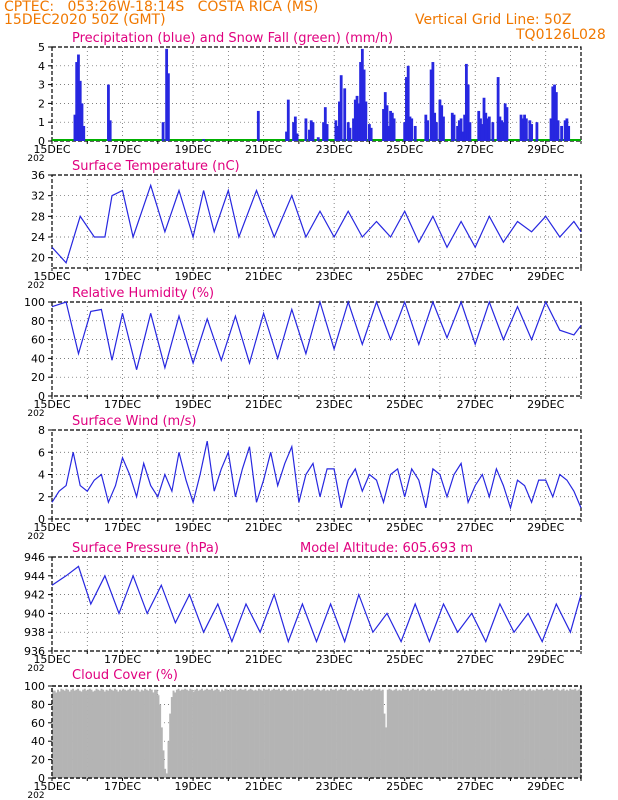  What do you see at coordinates (34, 302) in the screenshot?
I see `y-tick-label: 100` at bounding box center [34, 302].